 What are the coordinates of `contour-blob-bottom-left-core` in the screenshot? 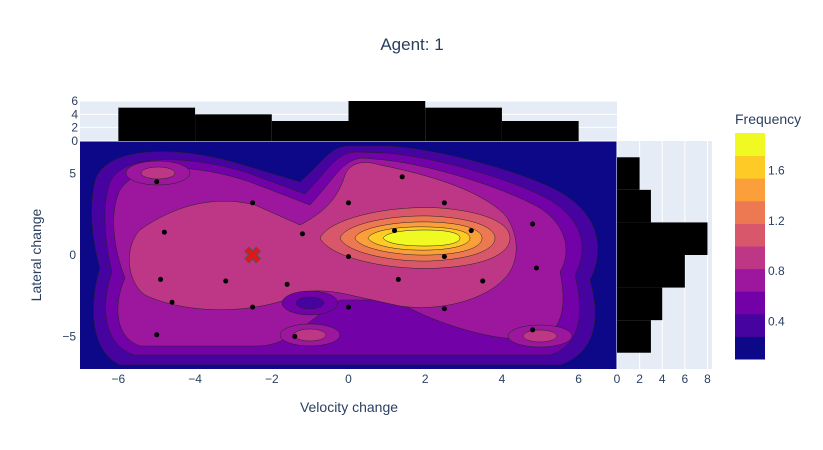 It's located at (310, 335).